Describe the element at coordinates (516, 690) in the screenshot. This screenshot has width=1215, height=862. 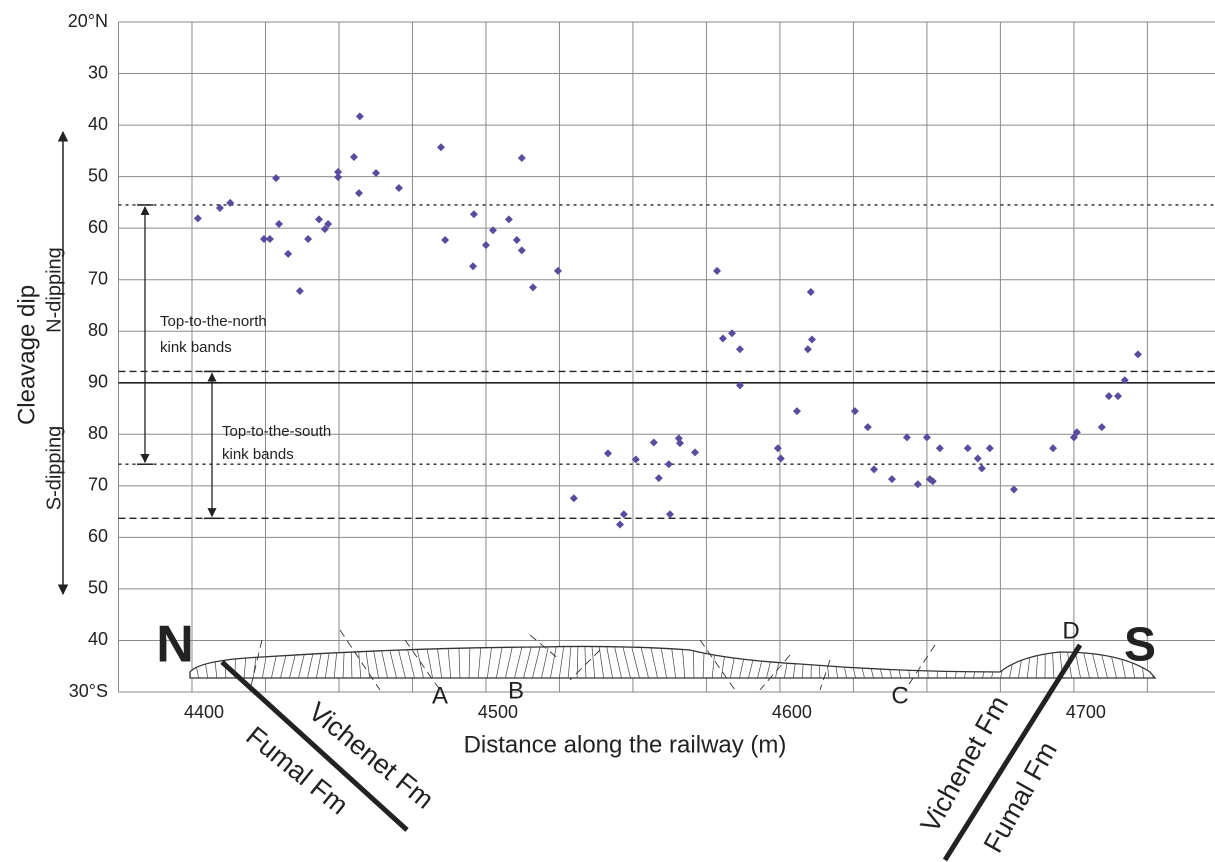
I see `annotation: B` at that location.